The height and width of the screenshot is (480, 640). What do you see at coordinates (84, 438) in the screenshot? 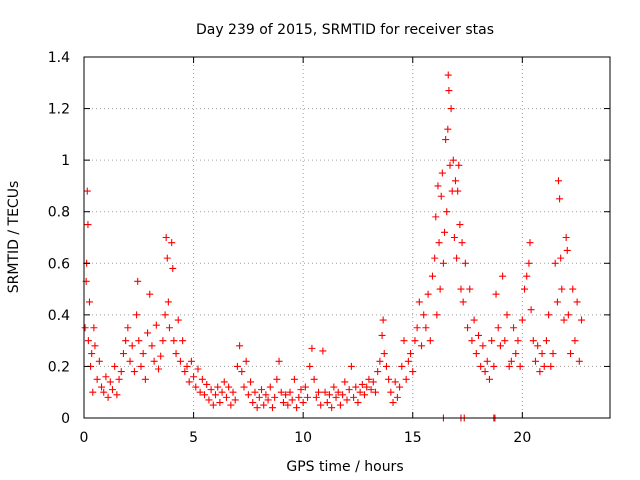
I see `x-tick-label: 0` at bounding box center [84, 438].